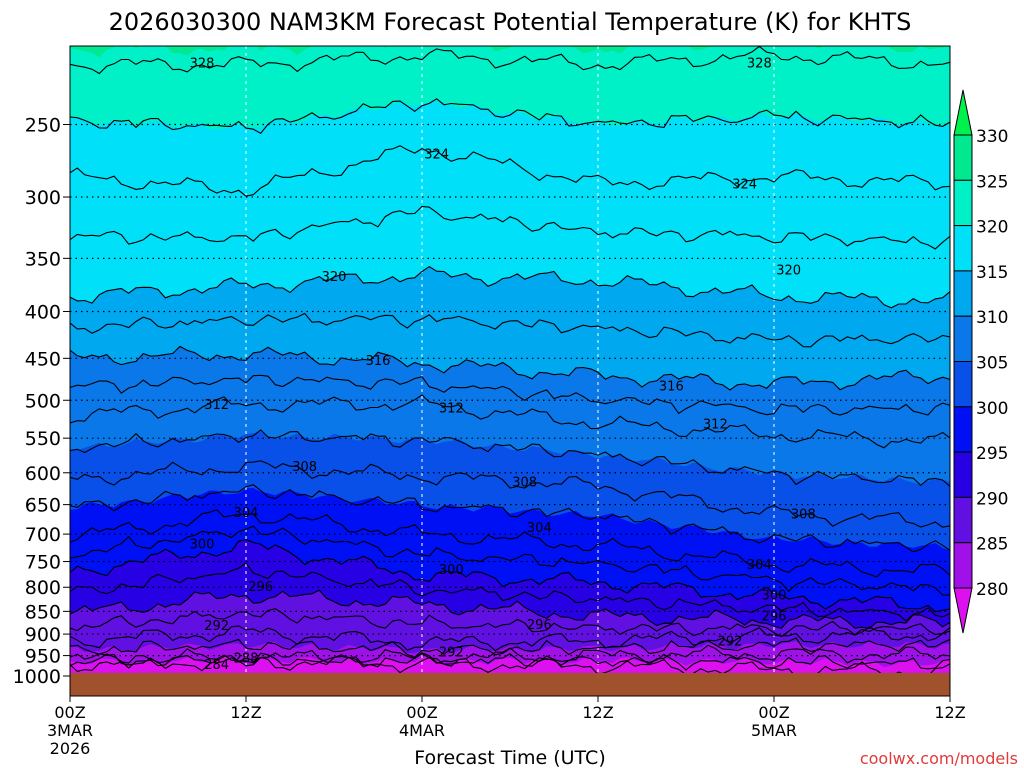 Image resolution: width=1024 pixels, height=768 pixels. What do you see at coordinates (43, 312) in the screenshot?
I see `y-tick-label: 400` at bounding box center [43, 312].